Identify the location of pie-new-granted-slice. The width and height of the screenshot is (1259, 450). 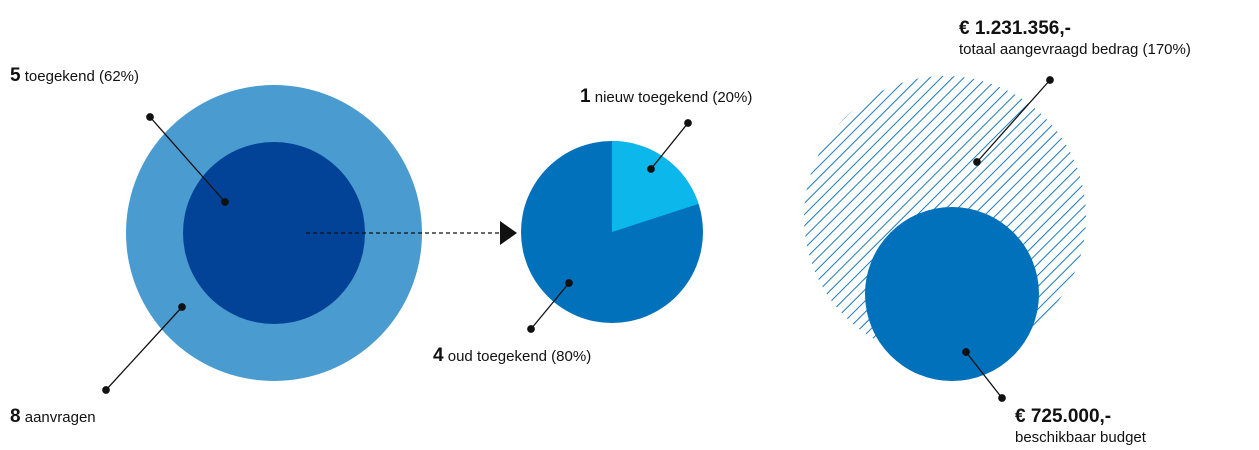
(655, 186).